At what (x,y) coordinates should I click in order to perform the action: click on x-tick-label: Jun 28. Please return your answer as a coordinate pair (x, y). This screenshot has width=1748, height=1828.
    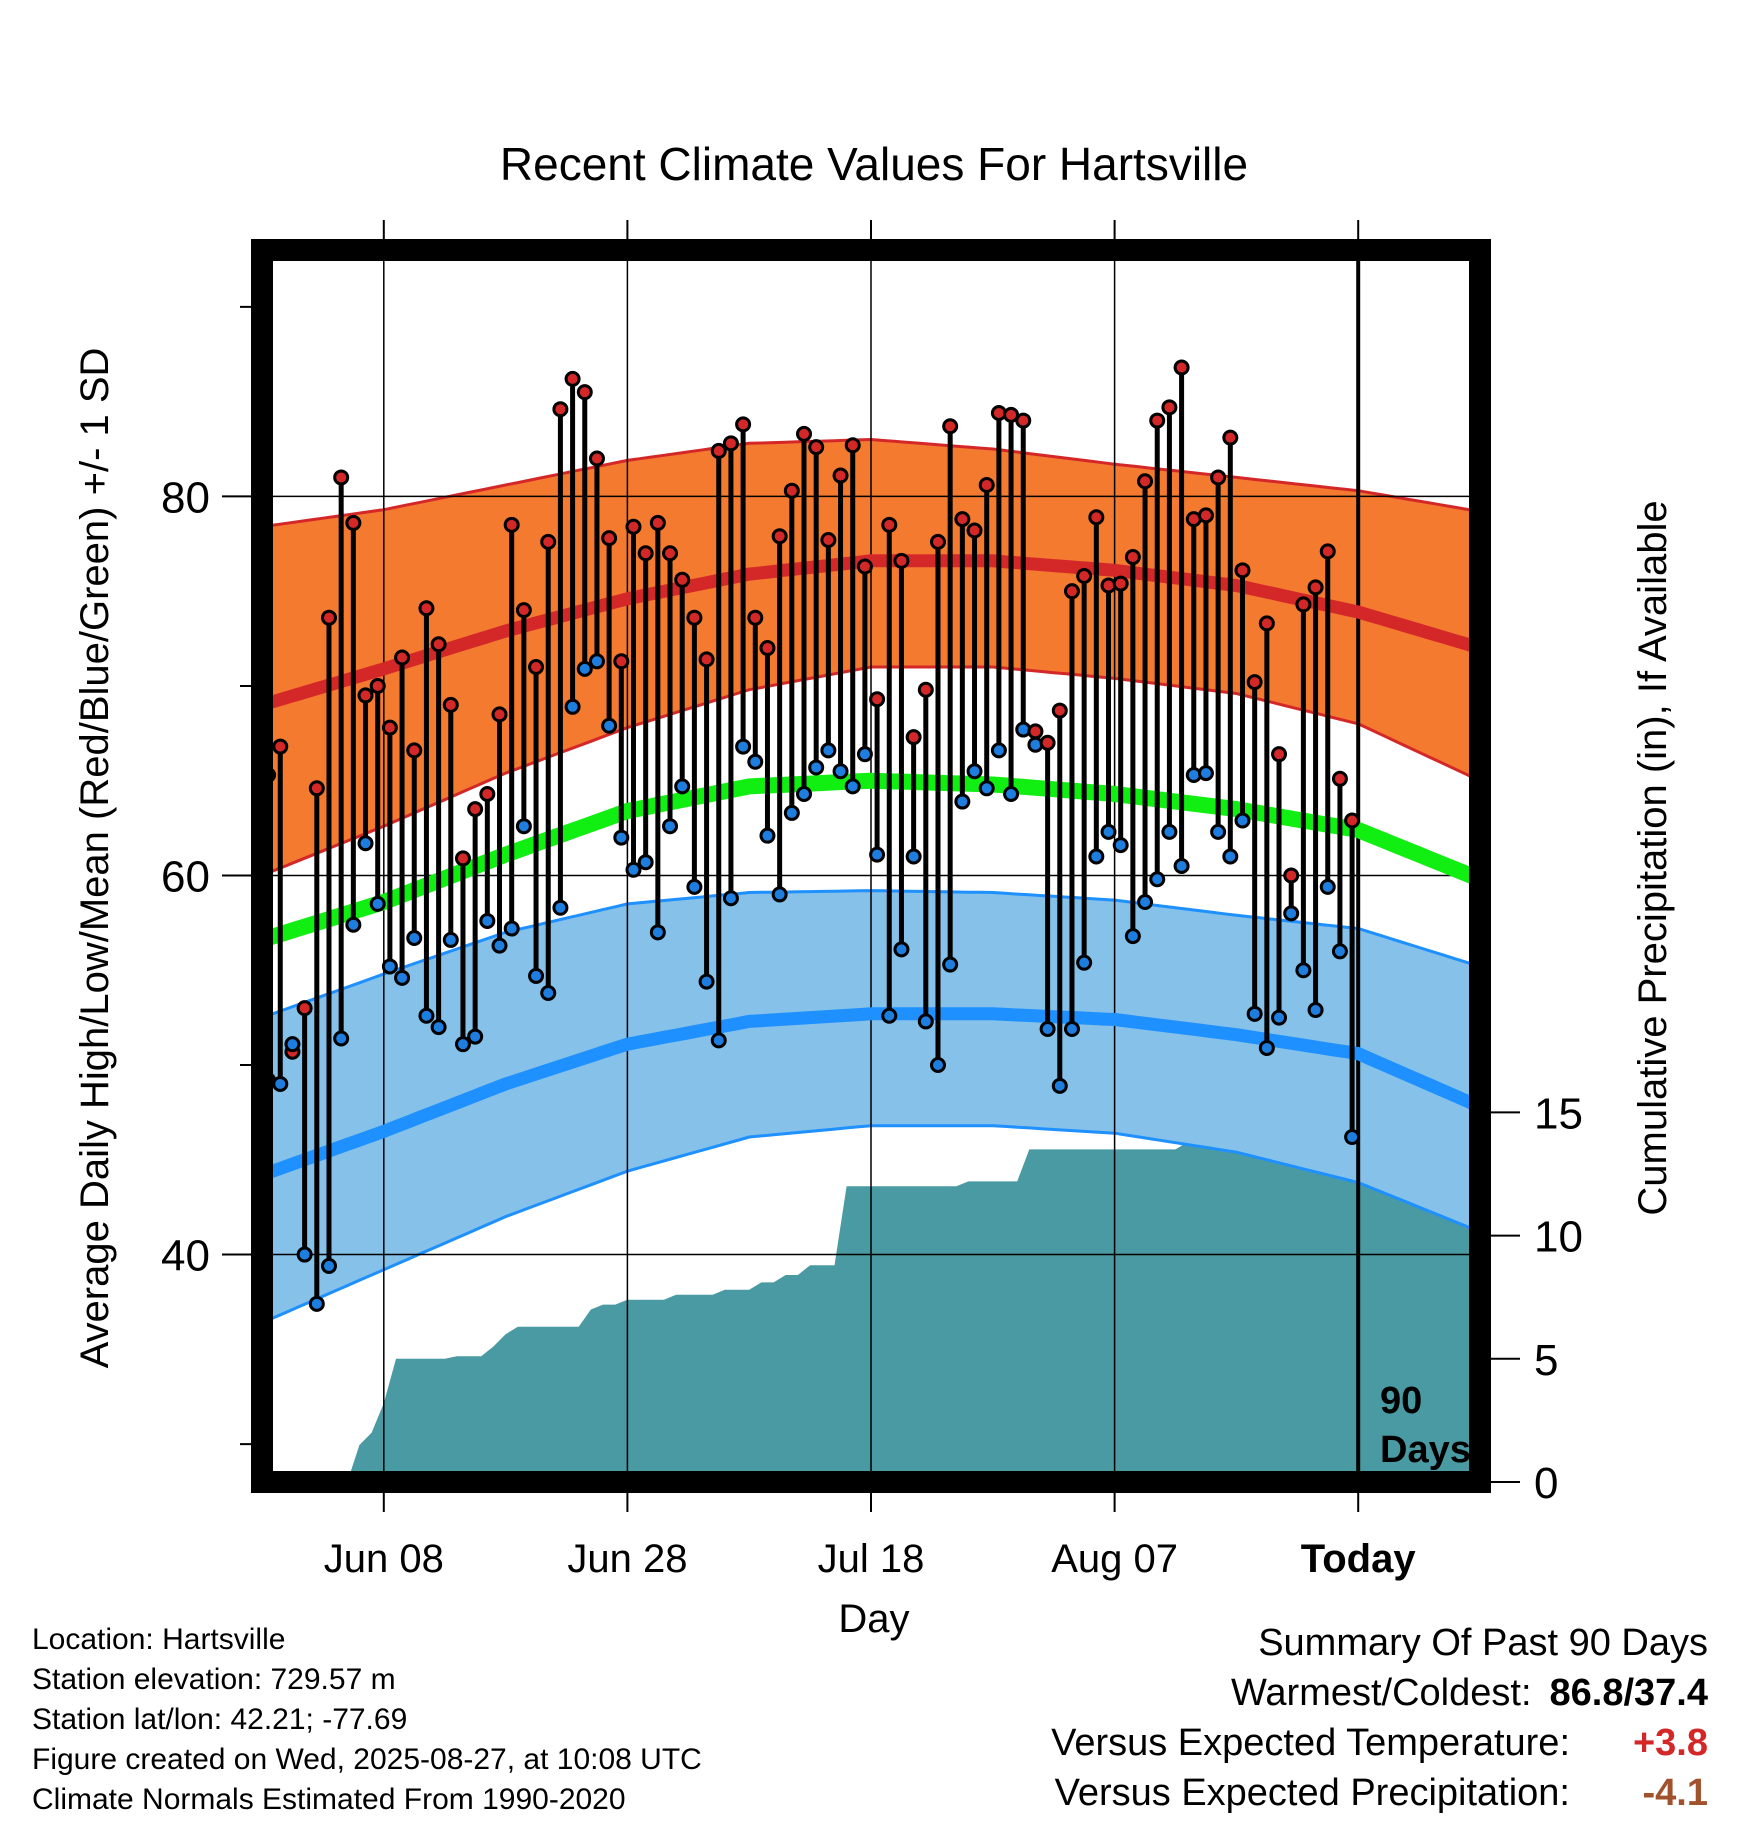
    Looking at the image, I should click on (627, 1559).